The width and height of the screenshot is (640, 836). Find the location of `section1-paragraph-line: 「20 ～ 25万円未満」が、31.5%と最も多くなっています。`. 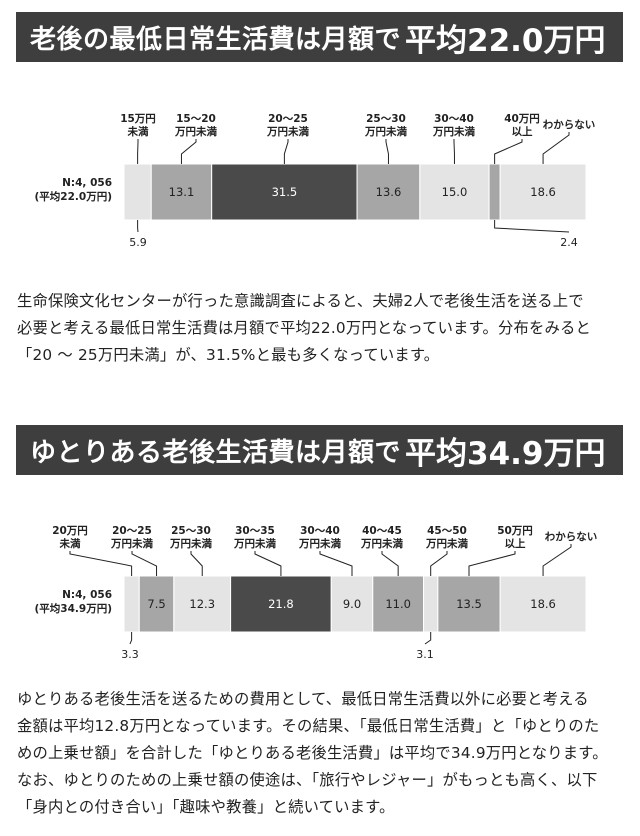

section1-paragraph-line: 「20 ～ 25万円未満」が、31.5%と最も多くなっています。 is located at coordinates (228, 355).